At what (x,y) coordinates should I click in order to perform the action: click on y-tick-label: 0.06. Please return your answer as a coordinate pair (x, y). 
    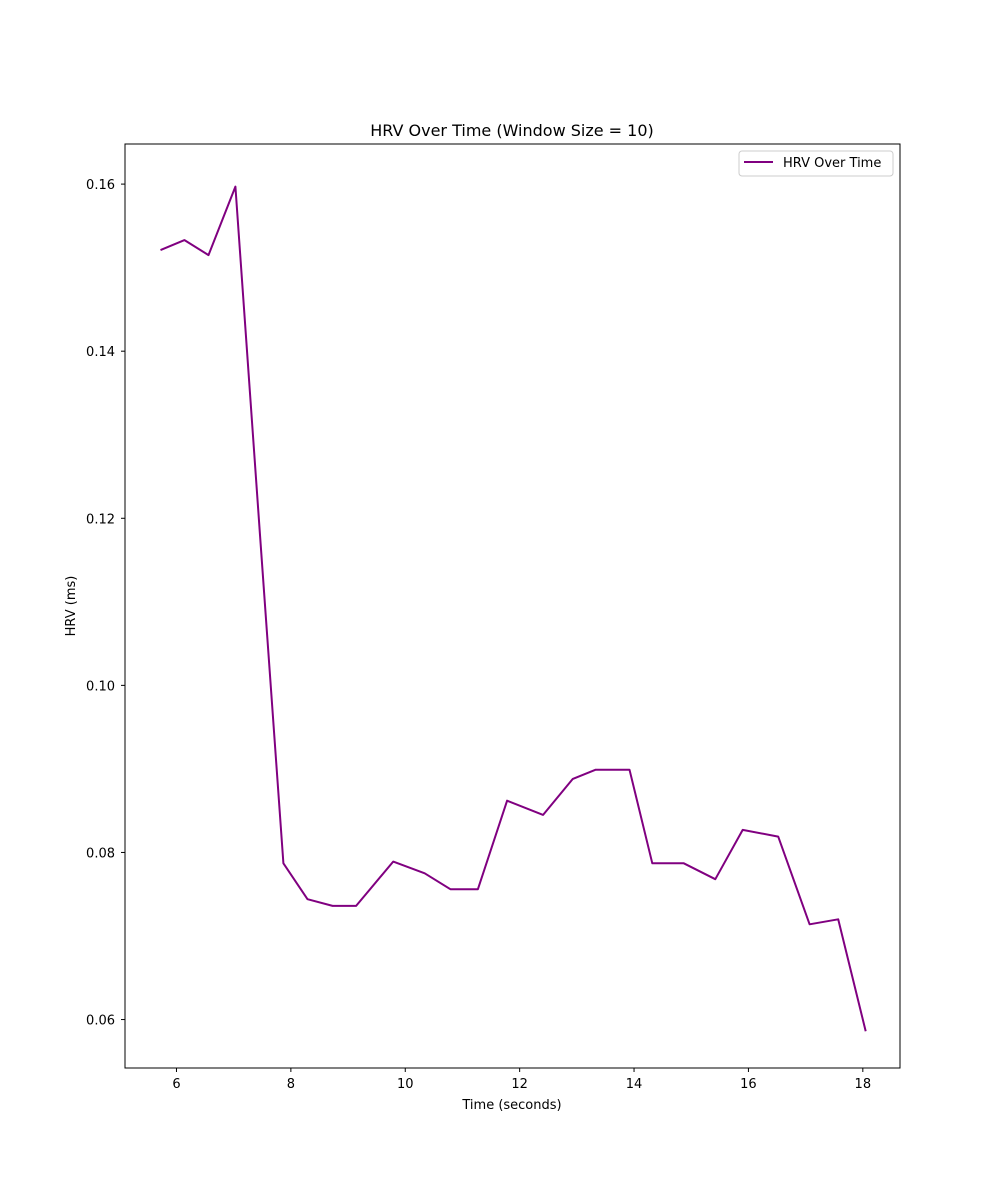
    Looking at the image, I should click on (100, 1021).